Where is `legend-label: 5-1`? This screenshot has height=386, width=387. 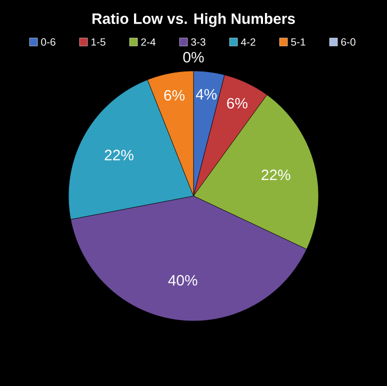
legend-label: 5-1 is located at coordinates (298, 42).